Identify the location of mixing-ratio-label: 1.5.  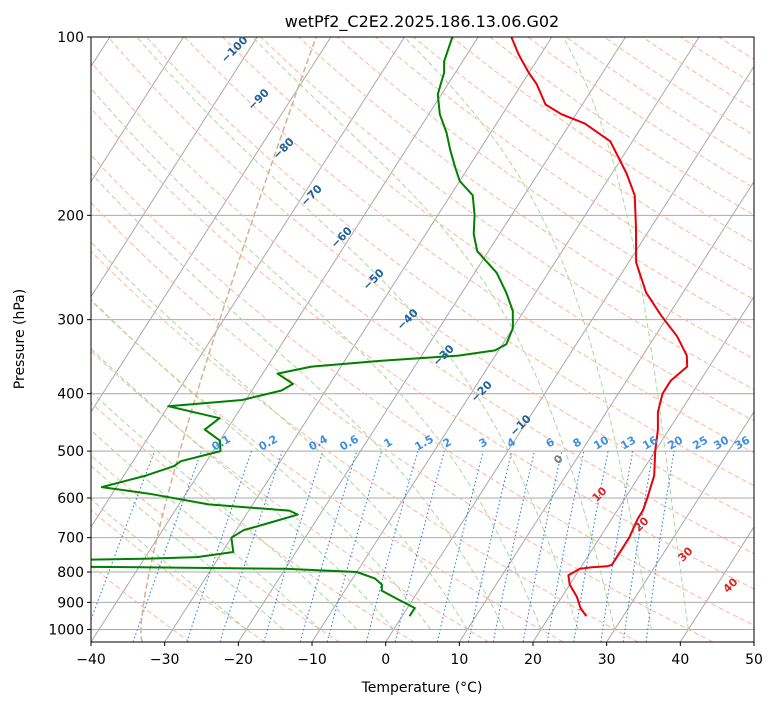
(424, 442).